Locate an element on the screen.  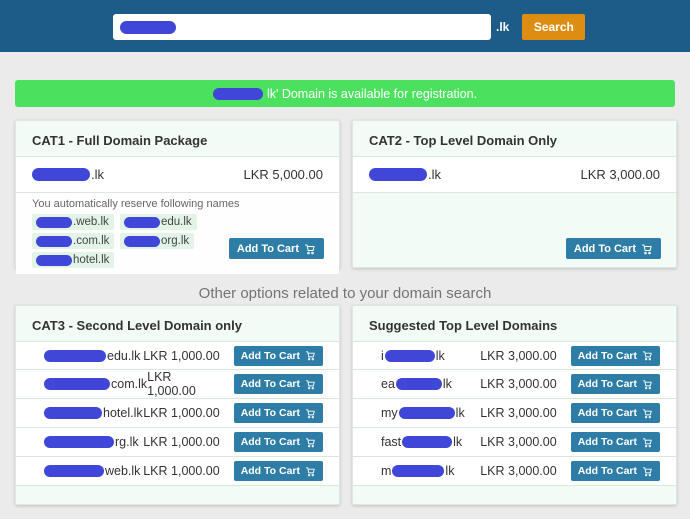
domain-row: web.lk LKR 1,000.00 Add To Cart is located at coordinates (177, 471).